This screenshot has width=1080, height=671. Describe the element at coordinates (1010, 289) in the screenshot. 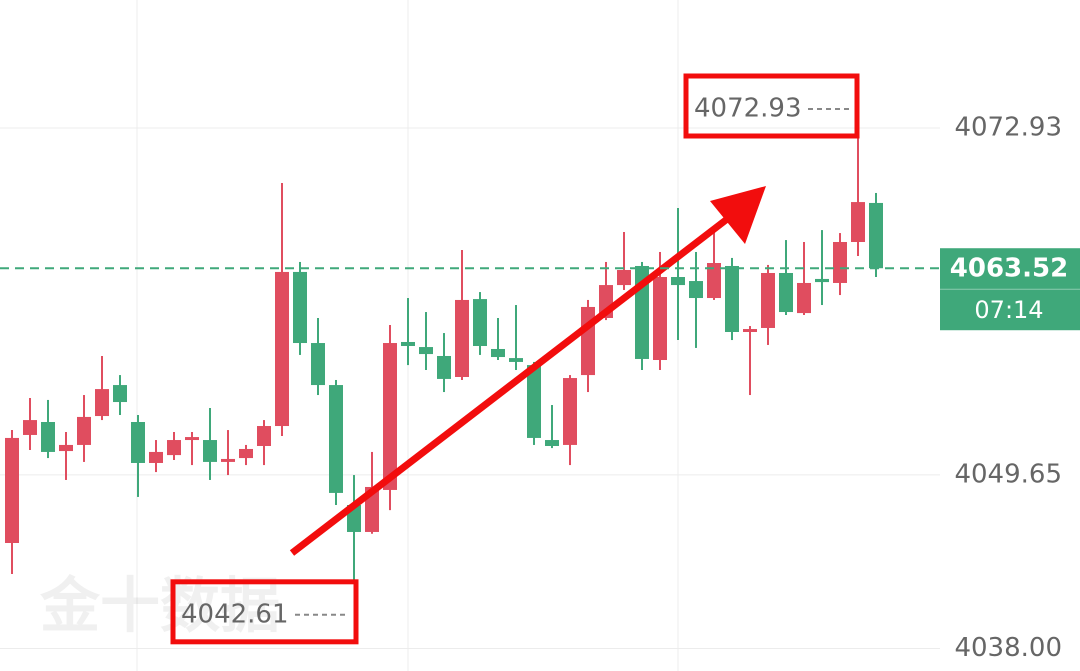

I see `price-box` at that location.